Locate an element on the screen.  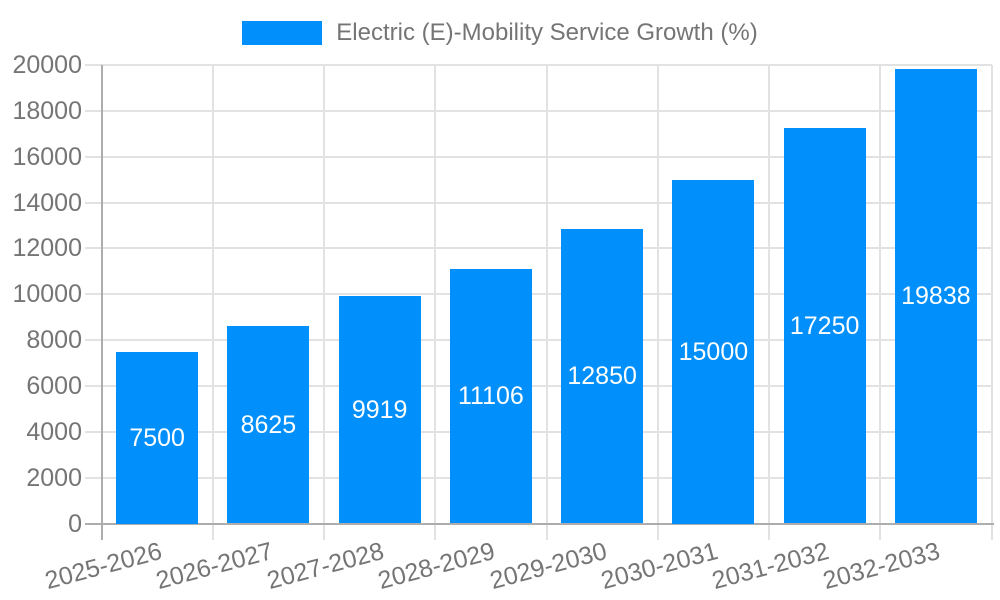
bar-value-label: 15000 is located at coordinates (713, 351).